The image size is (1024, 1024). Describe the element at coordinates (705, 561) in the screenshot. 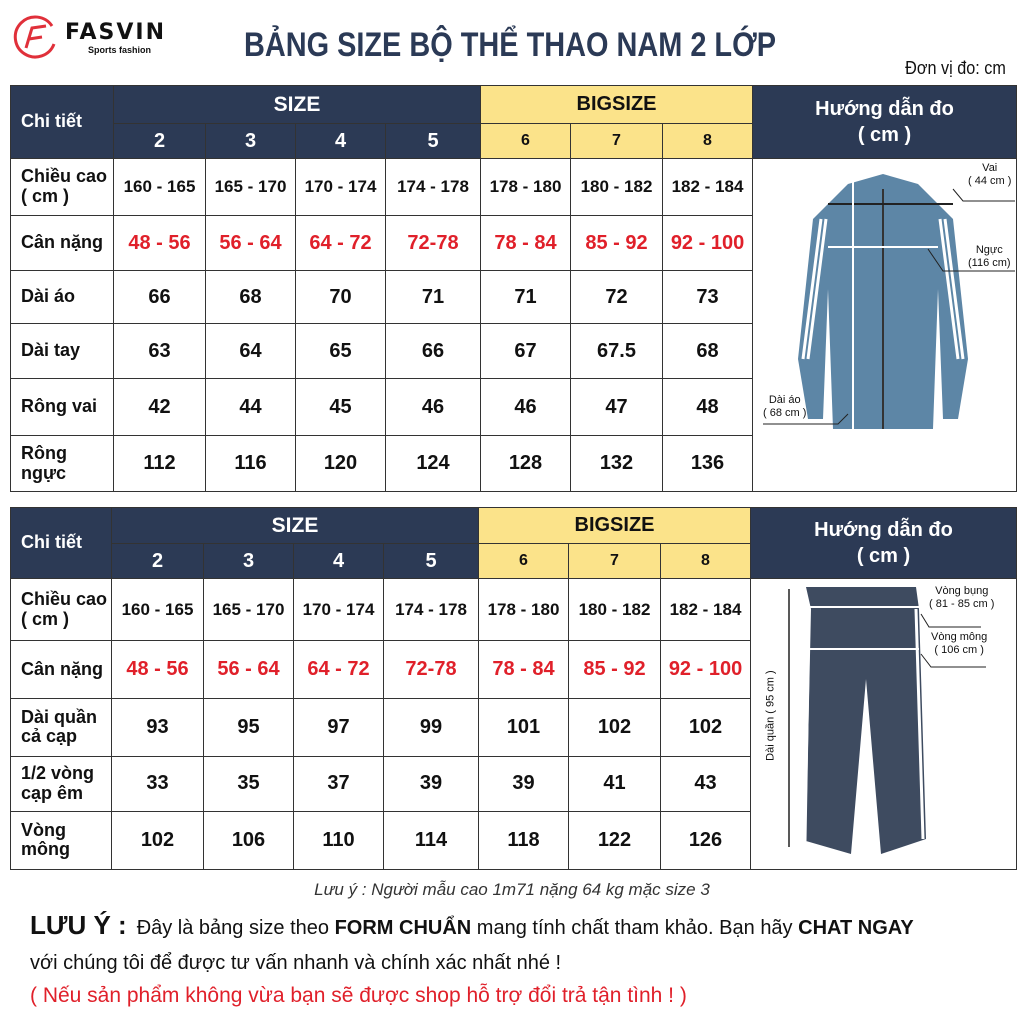

I see `size-8: 8` at that location.